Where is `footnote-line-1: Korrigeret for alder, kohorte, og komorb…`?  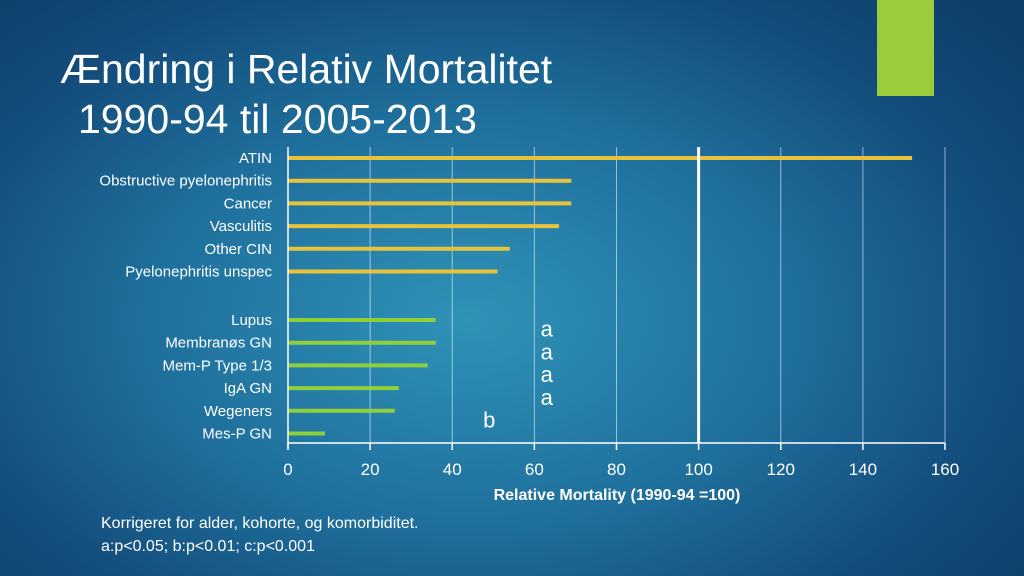 footnote-line-1: Korrigeret for alder, kohorte, og komorb… is located at coordinates (260, 523).